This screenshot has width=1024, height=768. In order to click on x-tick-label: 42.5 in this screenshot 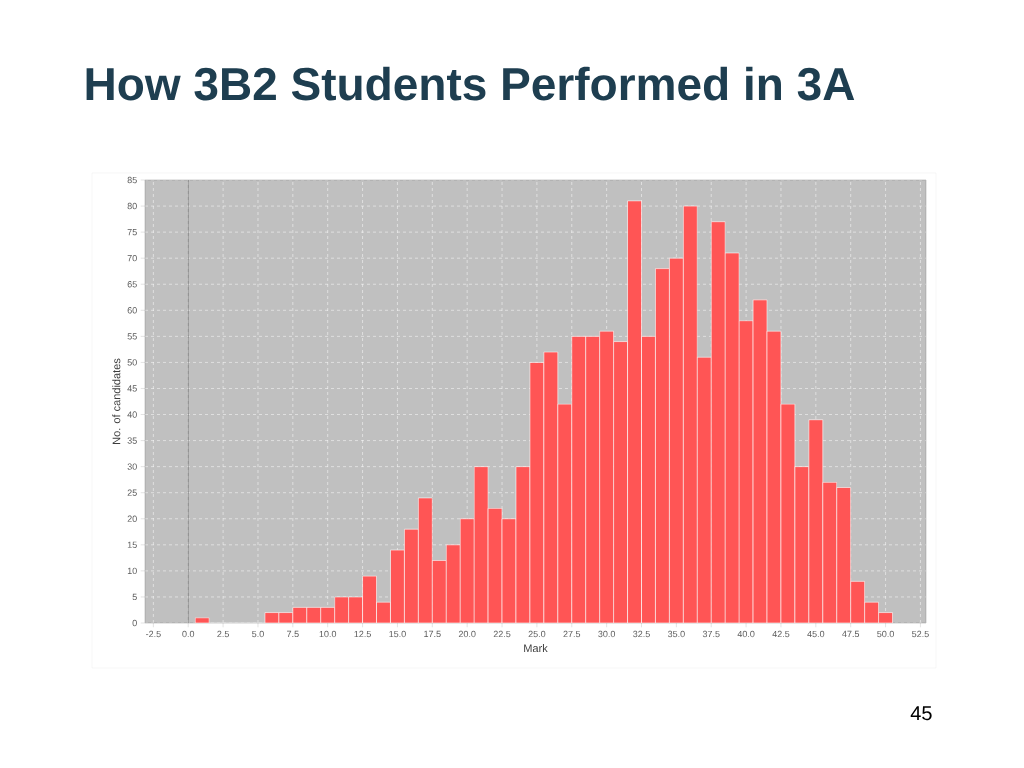, I will do `click(781, 634)`.